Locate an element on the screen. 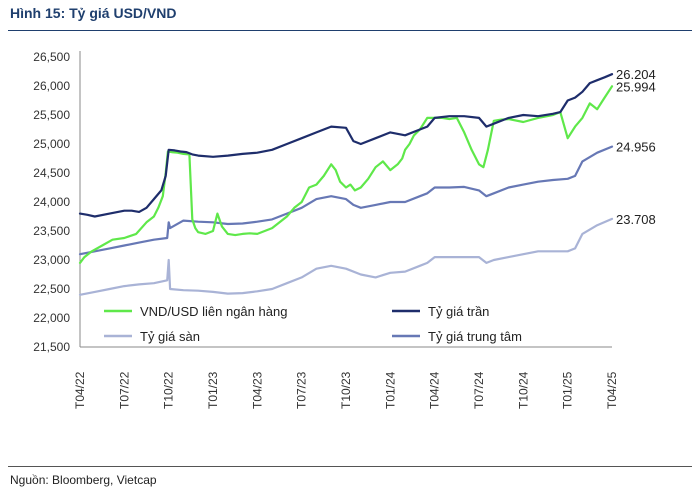 The height and width of the screenshot is (498, 700). x-tick-label: T04/22 is located at coordinates (80, 390).